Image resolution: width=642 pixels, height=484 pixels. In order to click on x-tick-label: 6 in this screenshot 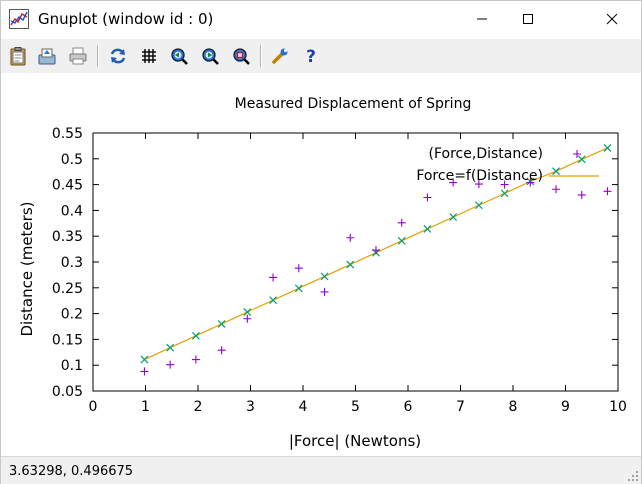, I will do `click(408, 407)`.